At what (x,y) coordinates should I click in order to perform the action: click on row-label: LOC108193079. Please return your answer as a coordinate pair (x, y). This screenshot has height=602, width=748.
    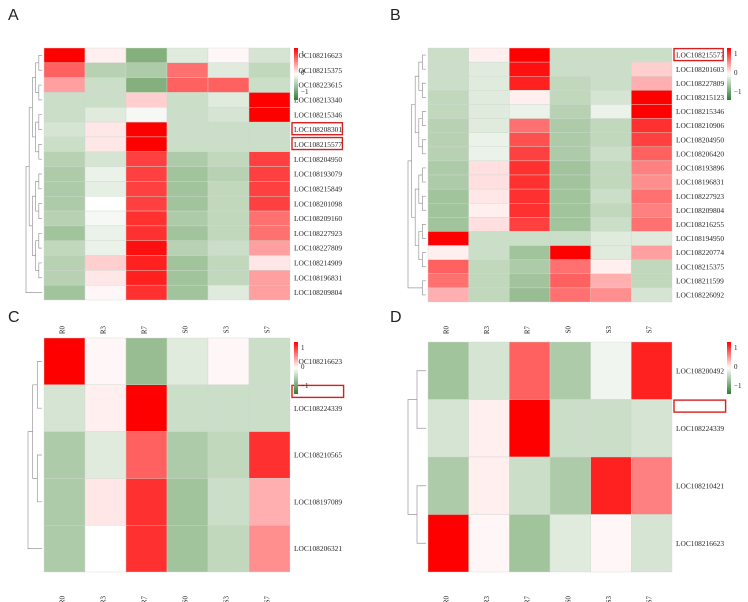
    Looking at the image, I should click on (318, 174).